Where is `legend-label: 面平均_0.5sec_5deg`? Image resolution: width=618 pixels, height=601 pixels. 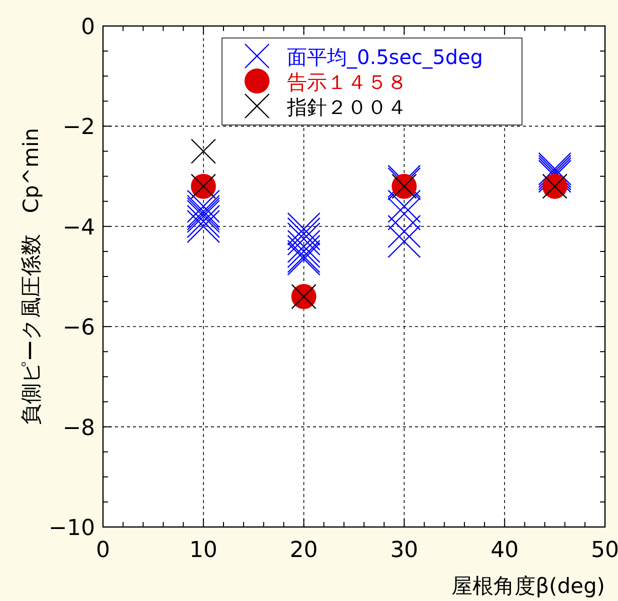
legend-label: 面平均_0.5sec_5deg is located at coordinates (385, 57).